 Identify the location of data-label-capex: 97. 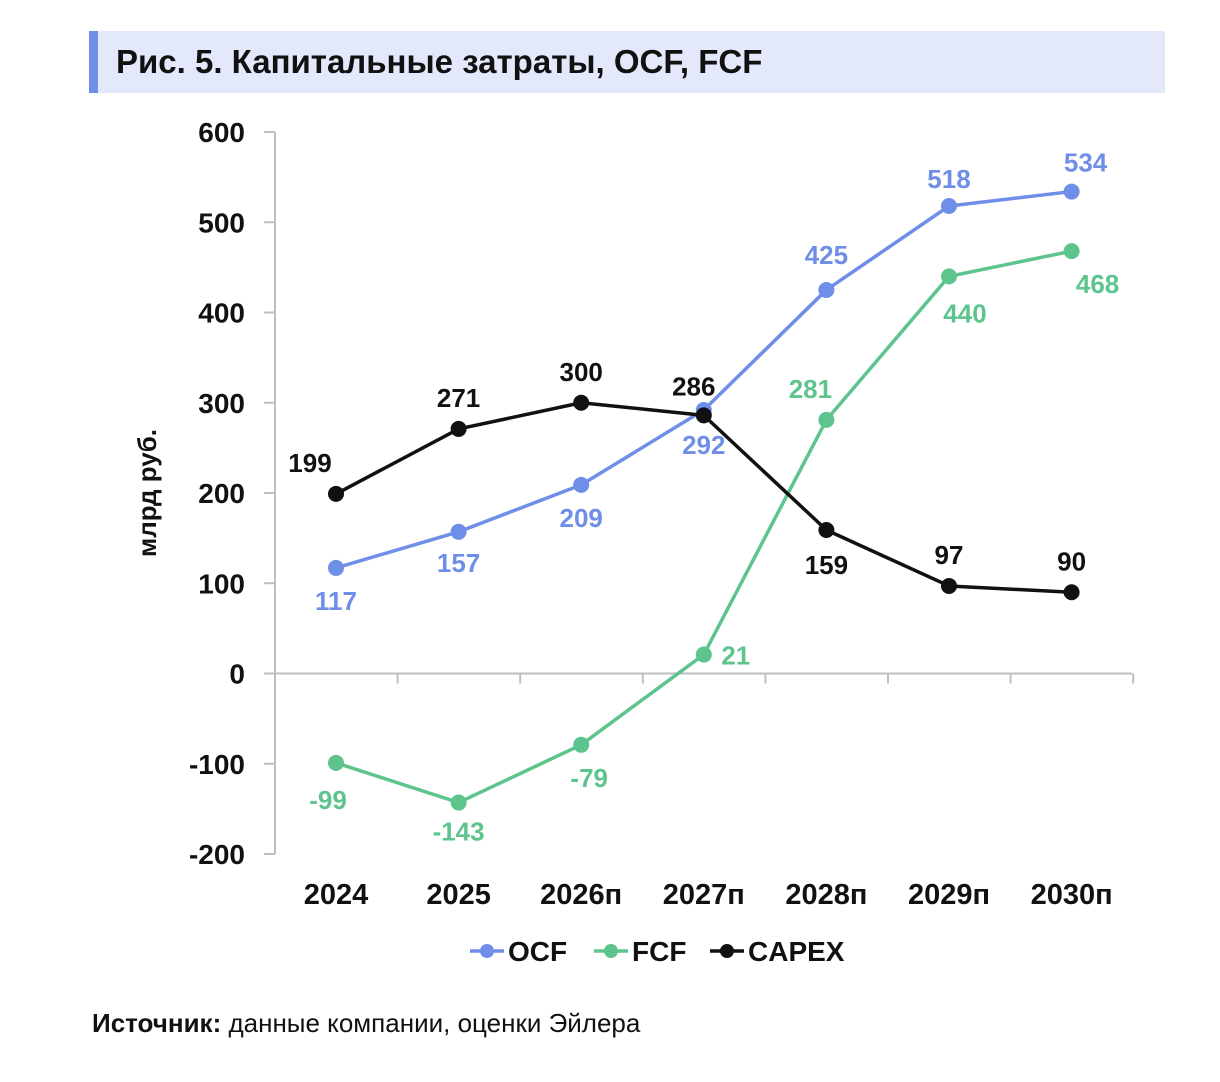
(949, 555).